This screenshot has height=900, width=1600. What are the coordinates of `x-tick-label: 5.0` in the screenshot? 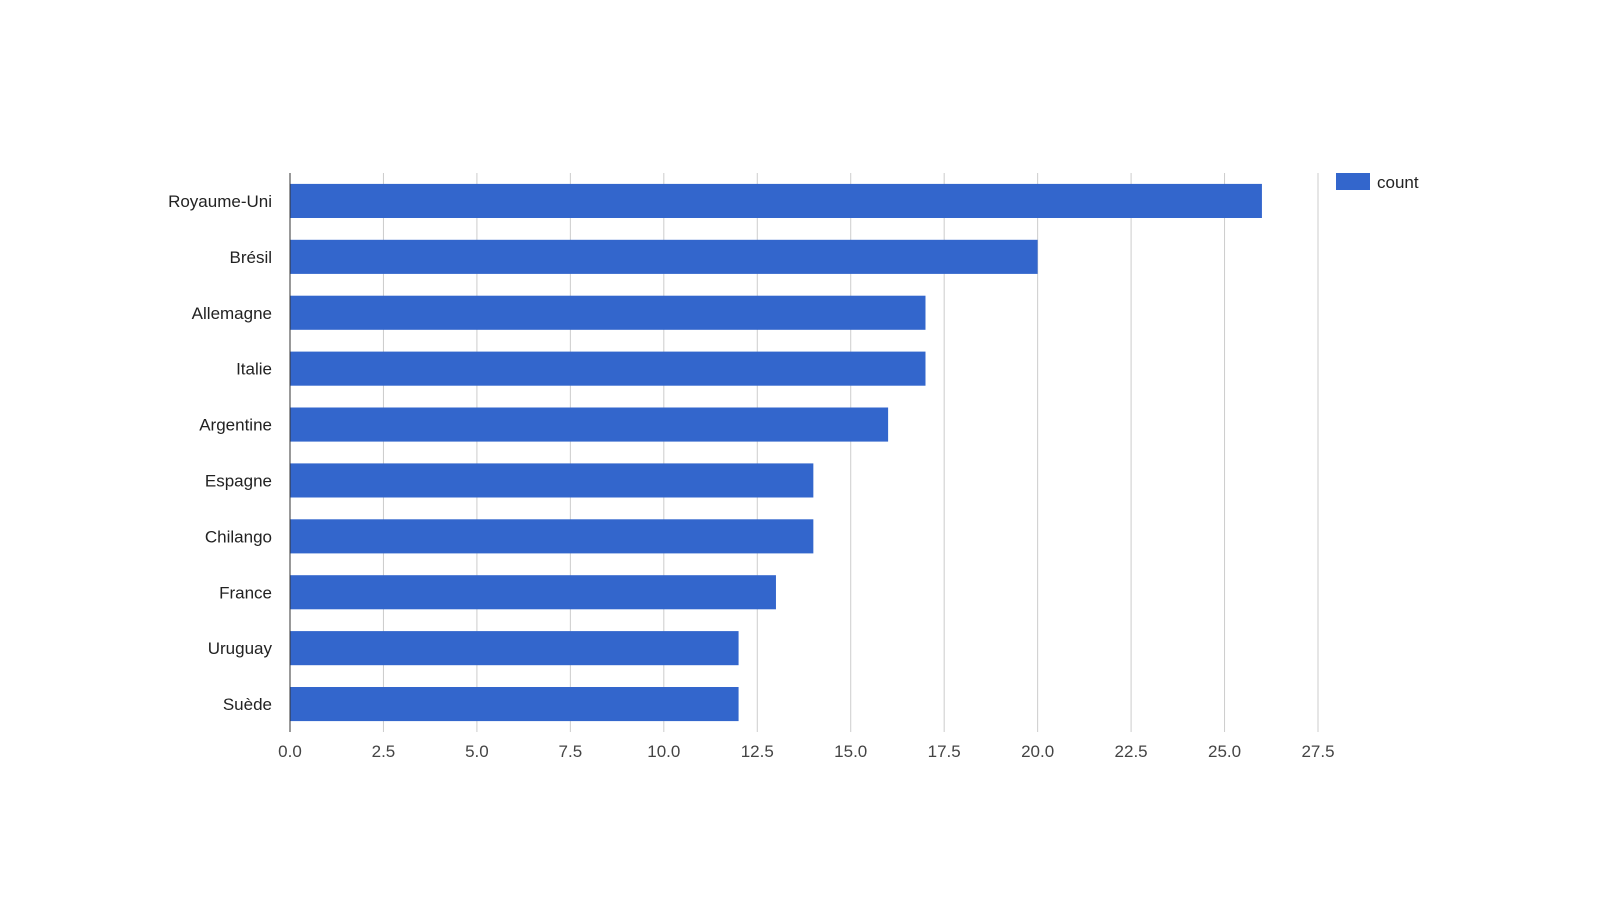 It's located at (477, 751).